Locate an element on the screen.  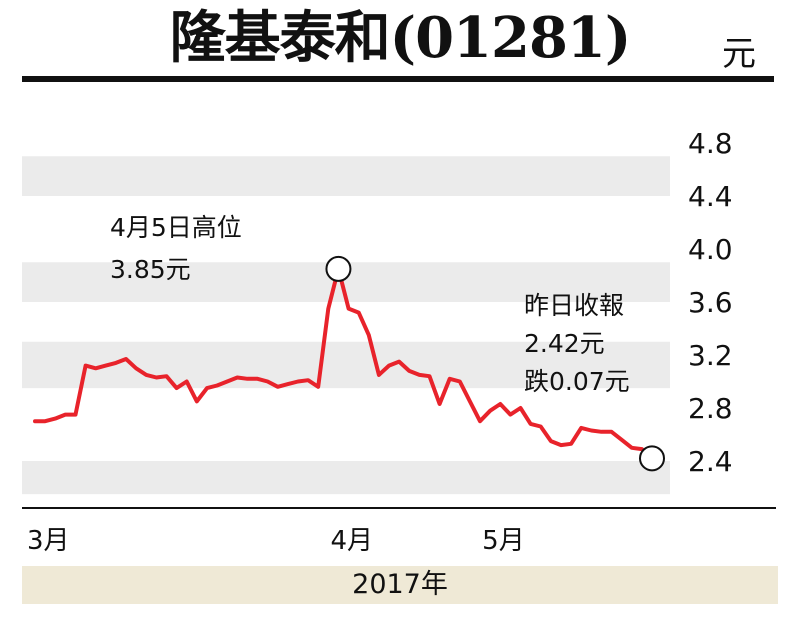
year-bar: 2017年 is located at coordinates (400, 585).